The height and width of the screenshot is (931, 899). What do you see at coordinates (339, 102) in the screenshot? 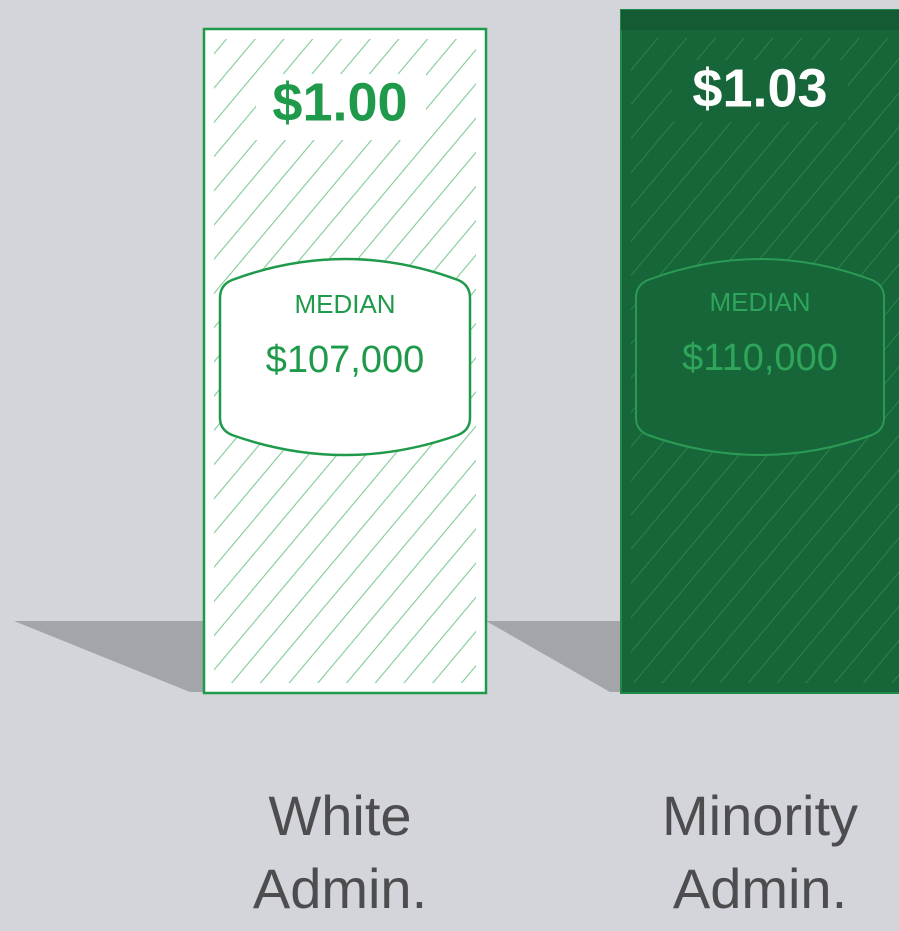
I see `amount: $1.00` at bounding box center [339, 102].